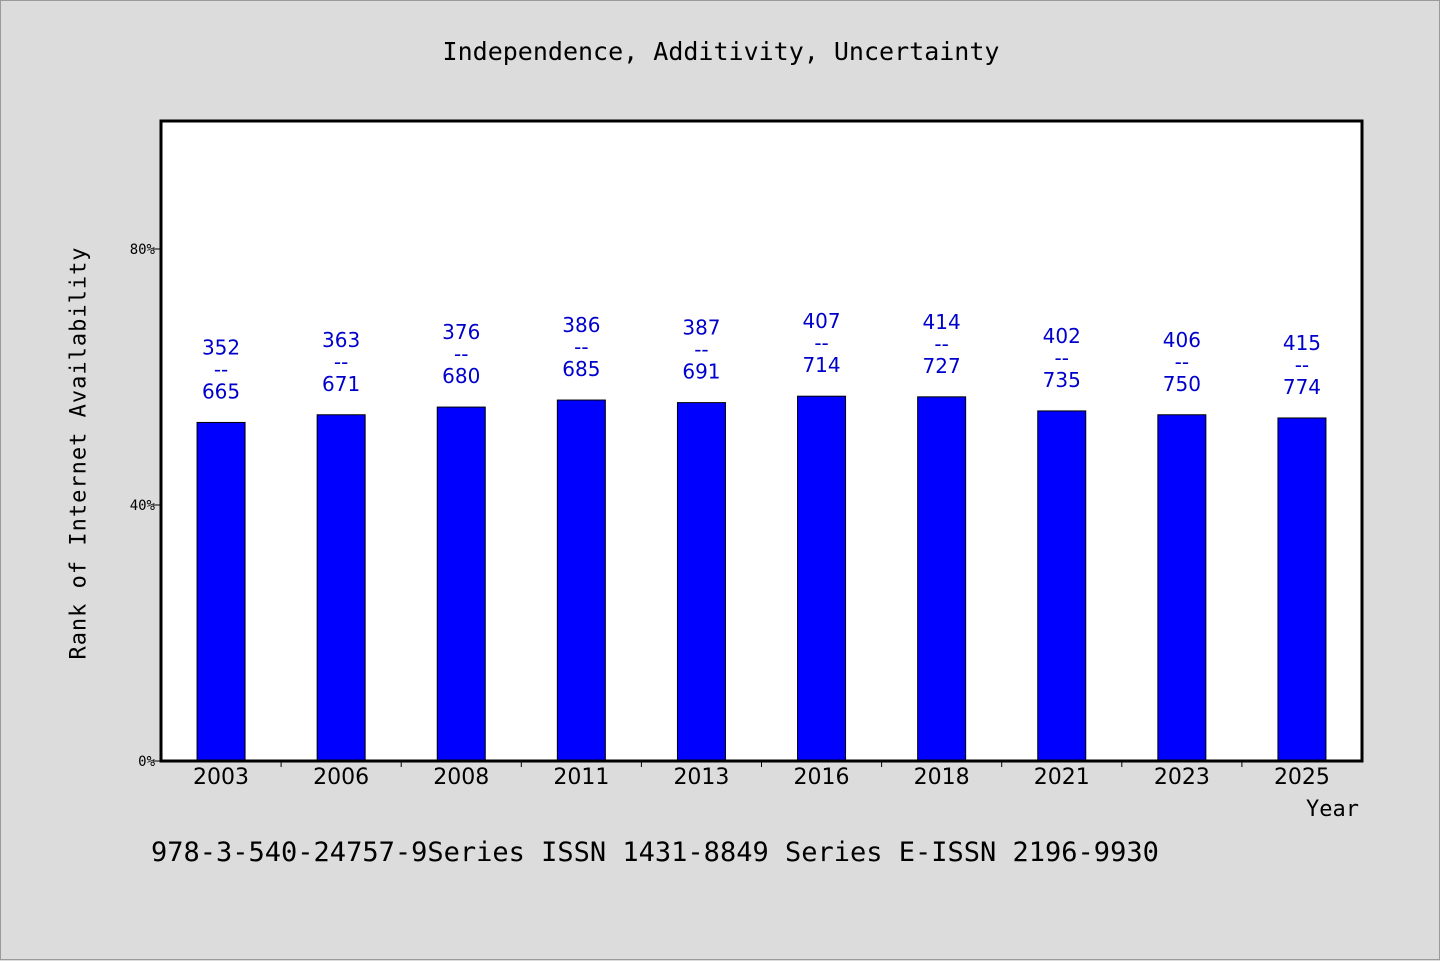  Describe the element at coordinates (341, 384) in the screenshot. I see `data-label-bottom: 671` at that location.